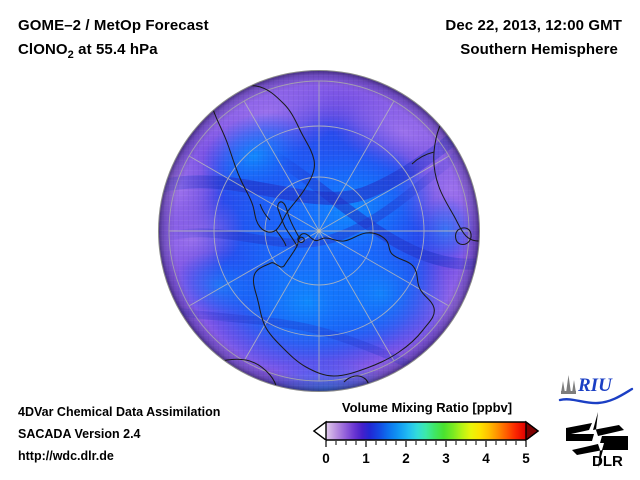  Describe the element at coordinates (539, 49) in the screenshot. I see `region-label: Southern Hemisphere` at that location.